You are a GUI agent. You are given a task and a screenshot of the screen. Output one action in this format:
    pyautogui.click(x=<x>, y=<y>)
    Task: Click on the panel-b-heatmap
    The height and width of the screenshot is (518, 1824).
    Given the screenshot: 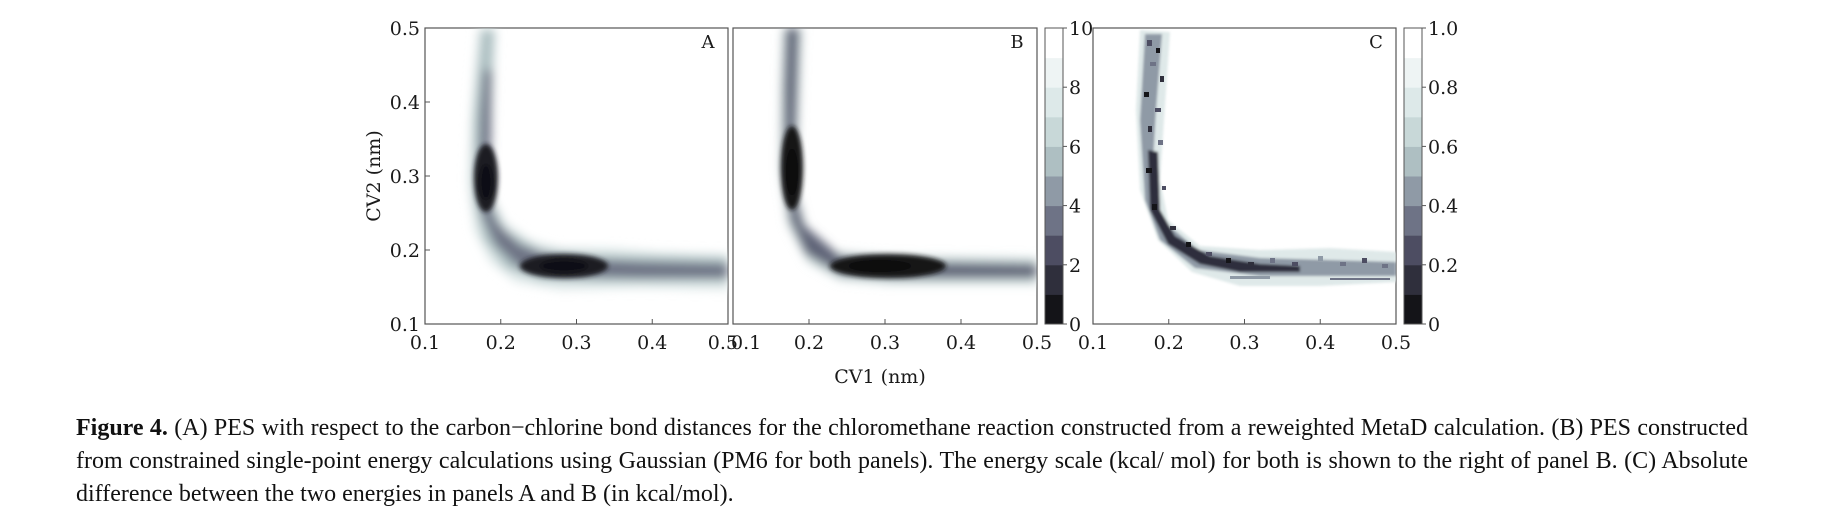 What is the action you would take?
    pyautogui.click(x=908, y=156)
    